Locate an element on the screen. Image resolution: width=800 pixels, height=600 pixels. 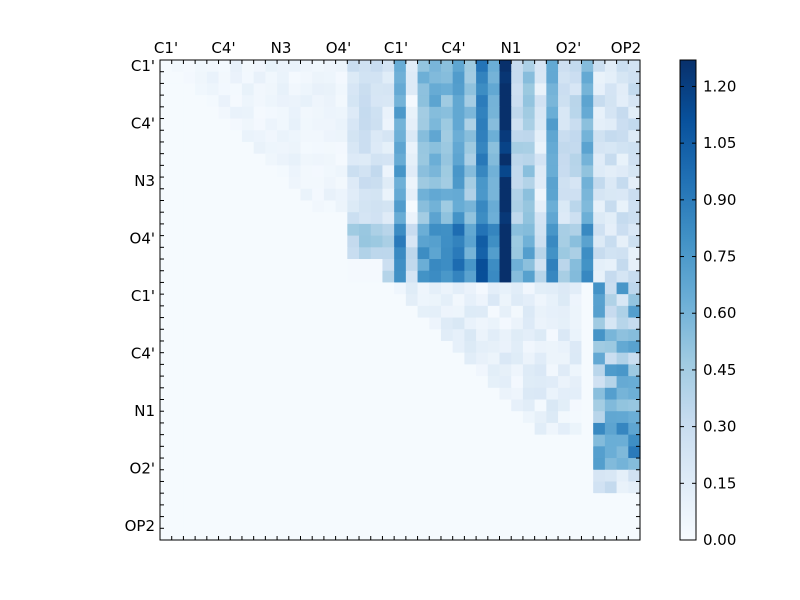
y-tick-label: C1' is located at coordinates (143, 296).